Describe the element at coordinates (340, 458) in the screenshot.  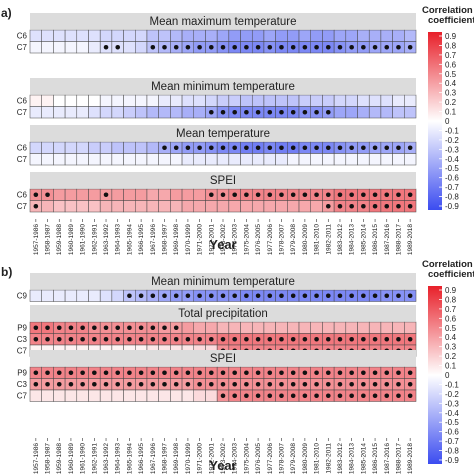
I see `x-tick-label: 1983-2012` at that location.